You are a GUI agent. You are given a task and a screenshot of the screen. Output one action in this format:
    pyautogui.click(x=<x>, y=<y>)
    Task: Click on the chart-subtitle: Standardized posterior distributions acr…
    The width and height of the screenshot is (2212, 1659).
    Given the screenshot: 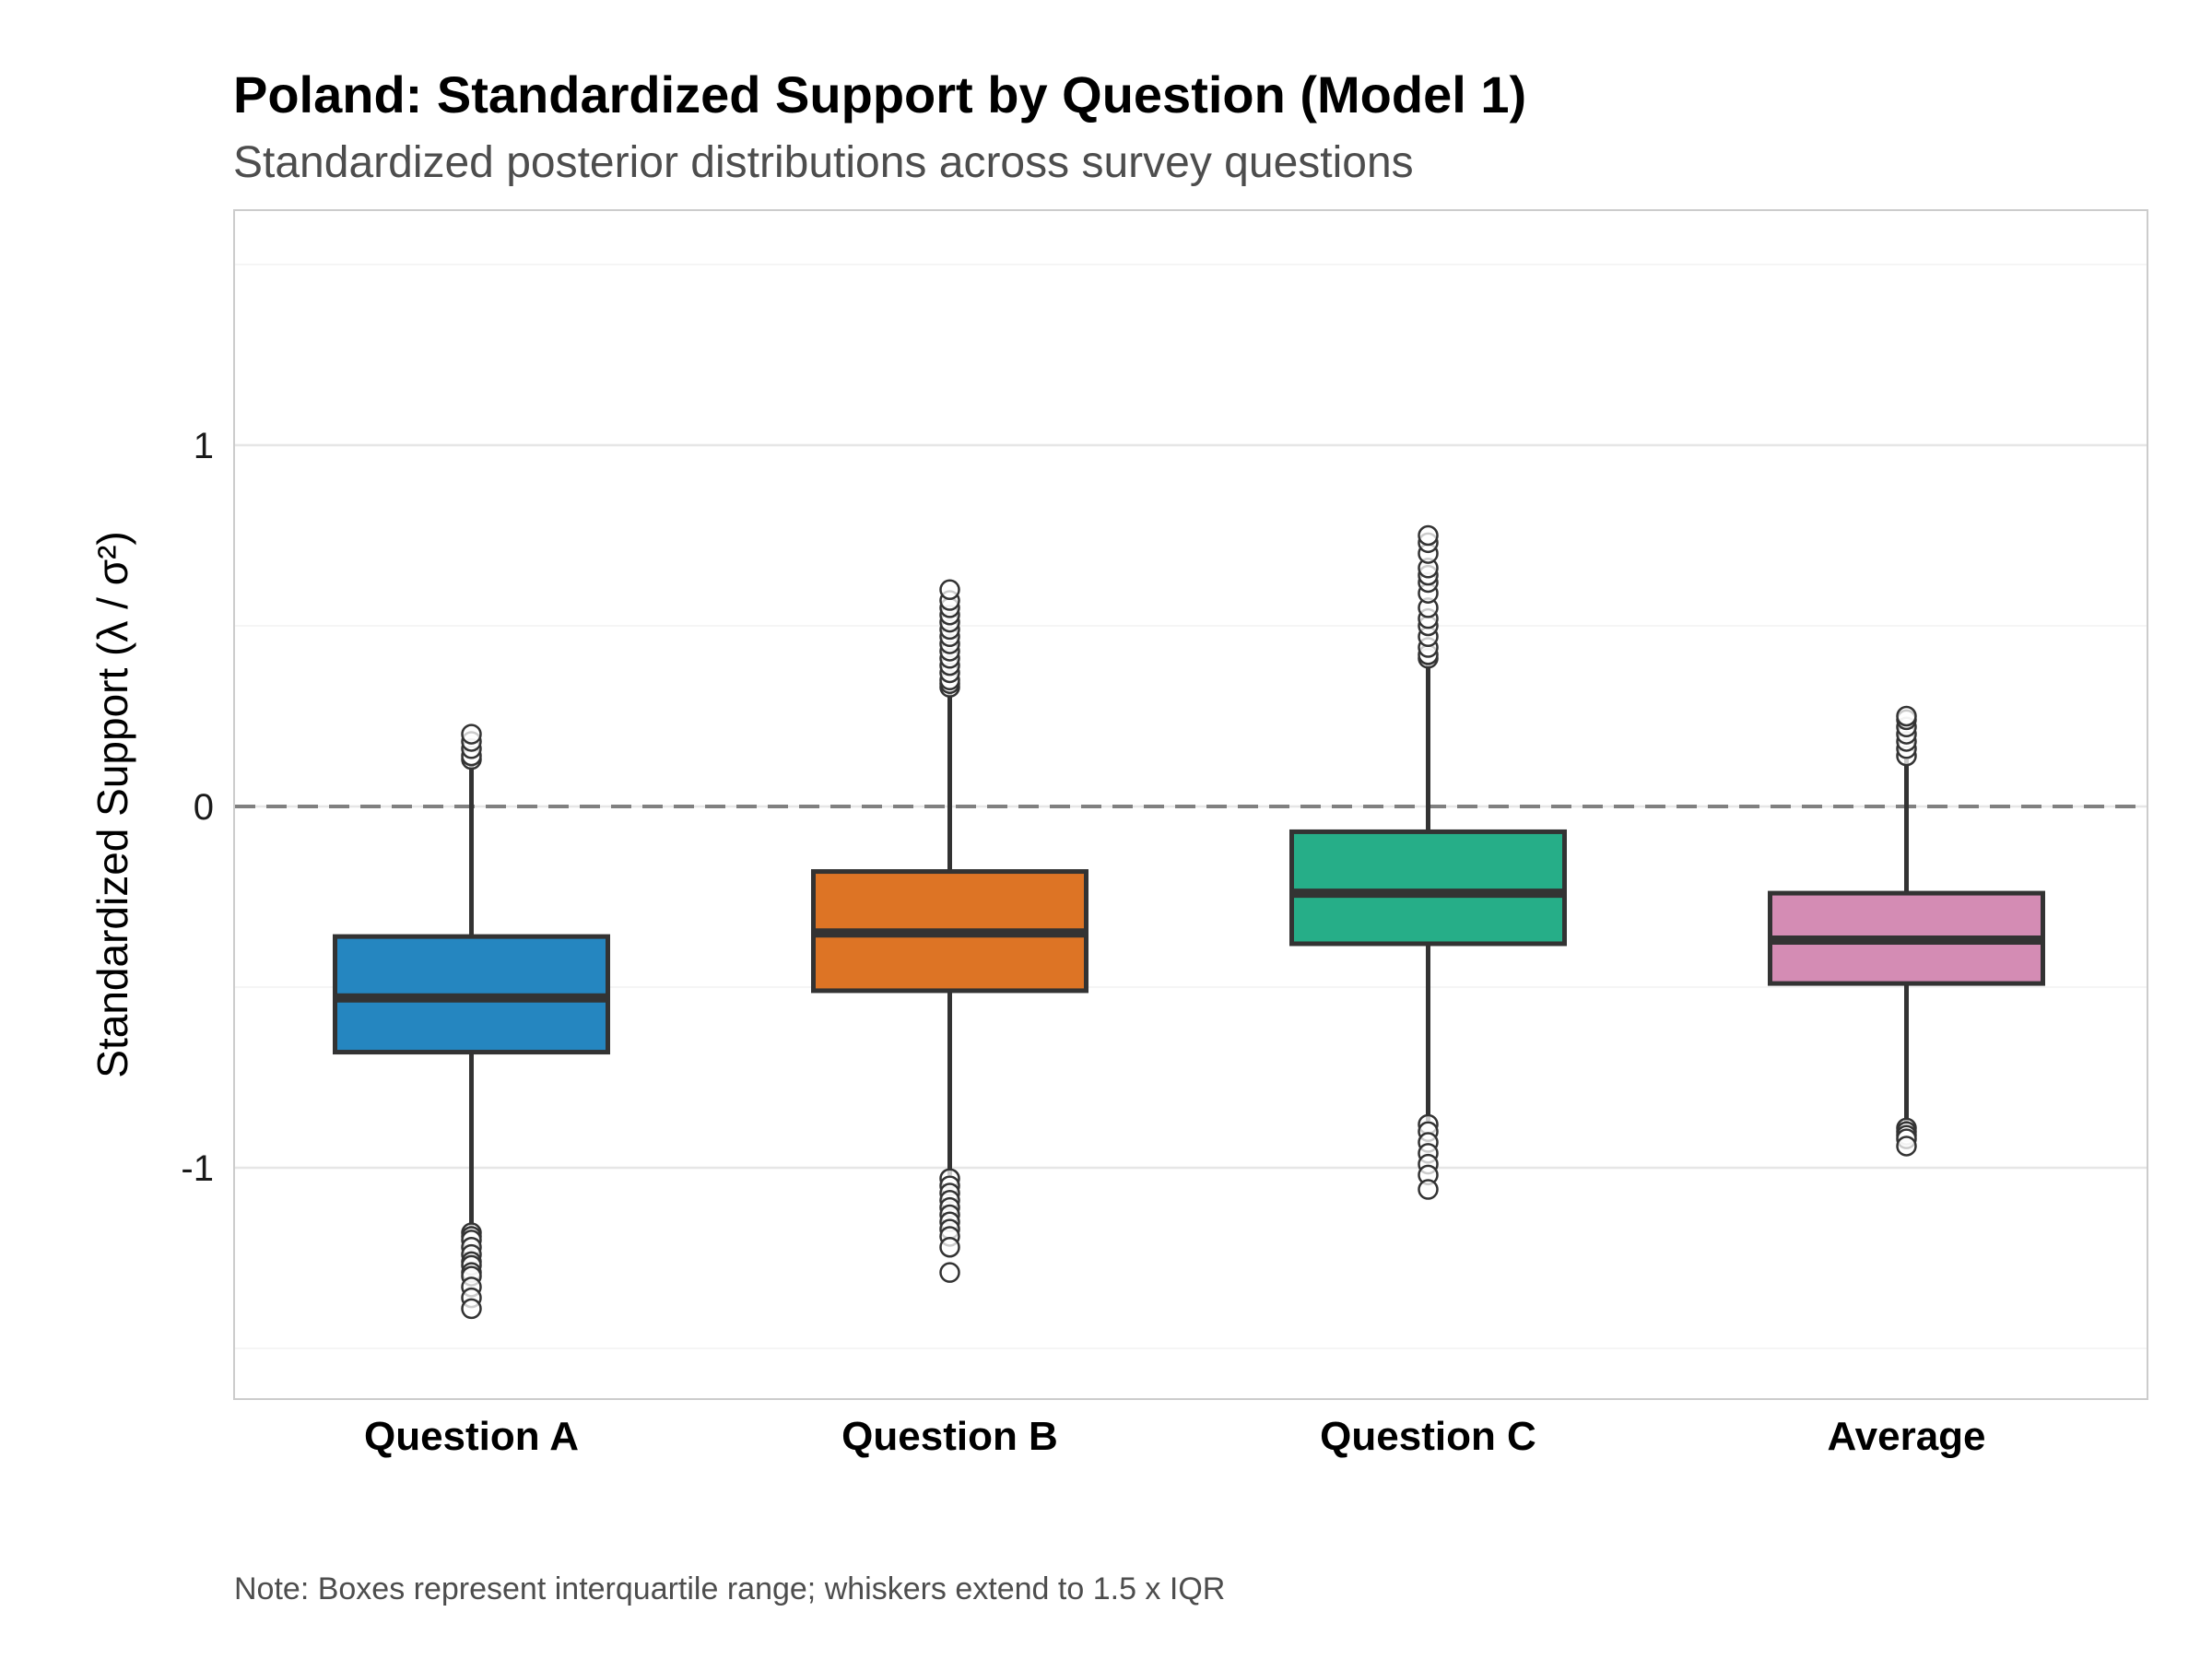 What is the action you would take?
    pyautogui.click(x=823, y=162)
    